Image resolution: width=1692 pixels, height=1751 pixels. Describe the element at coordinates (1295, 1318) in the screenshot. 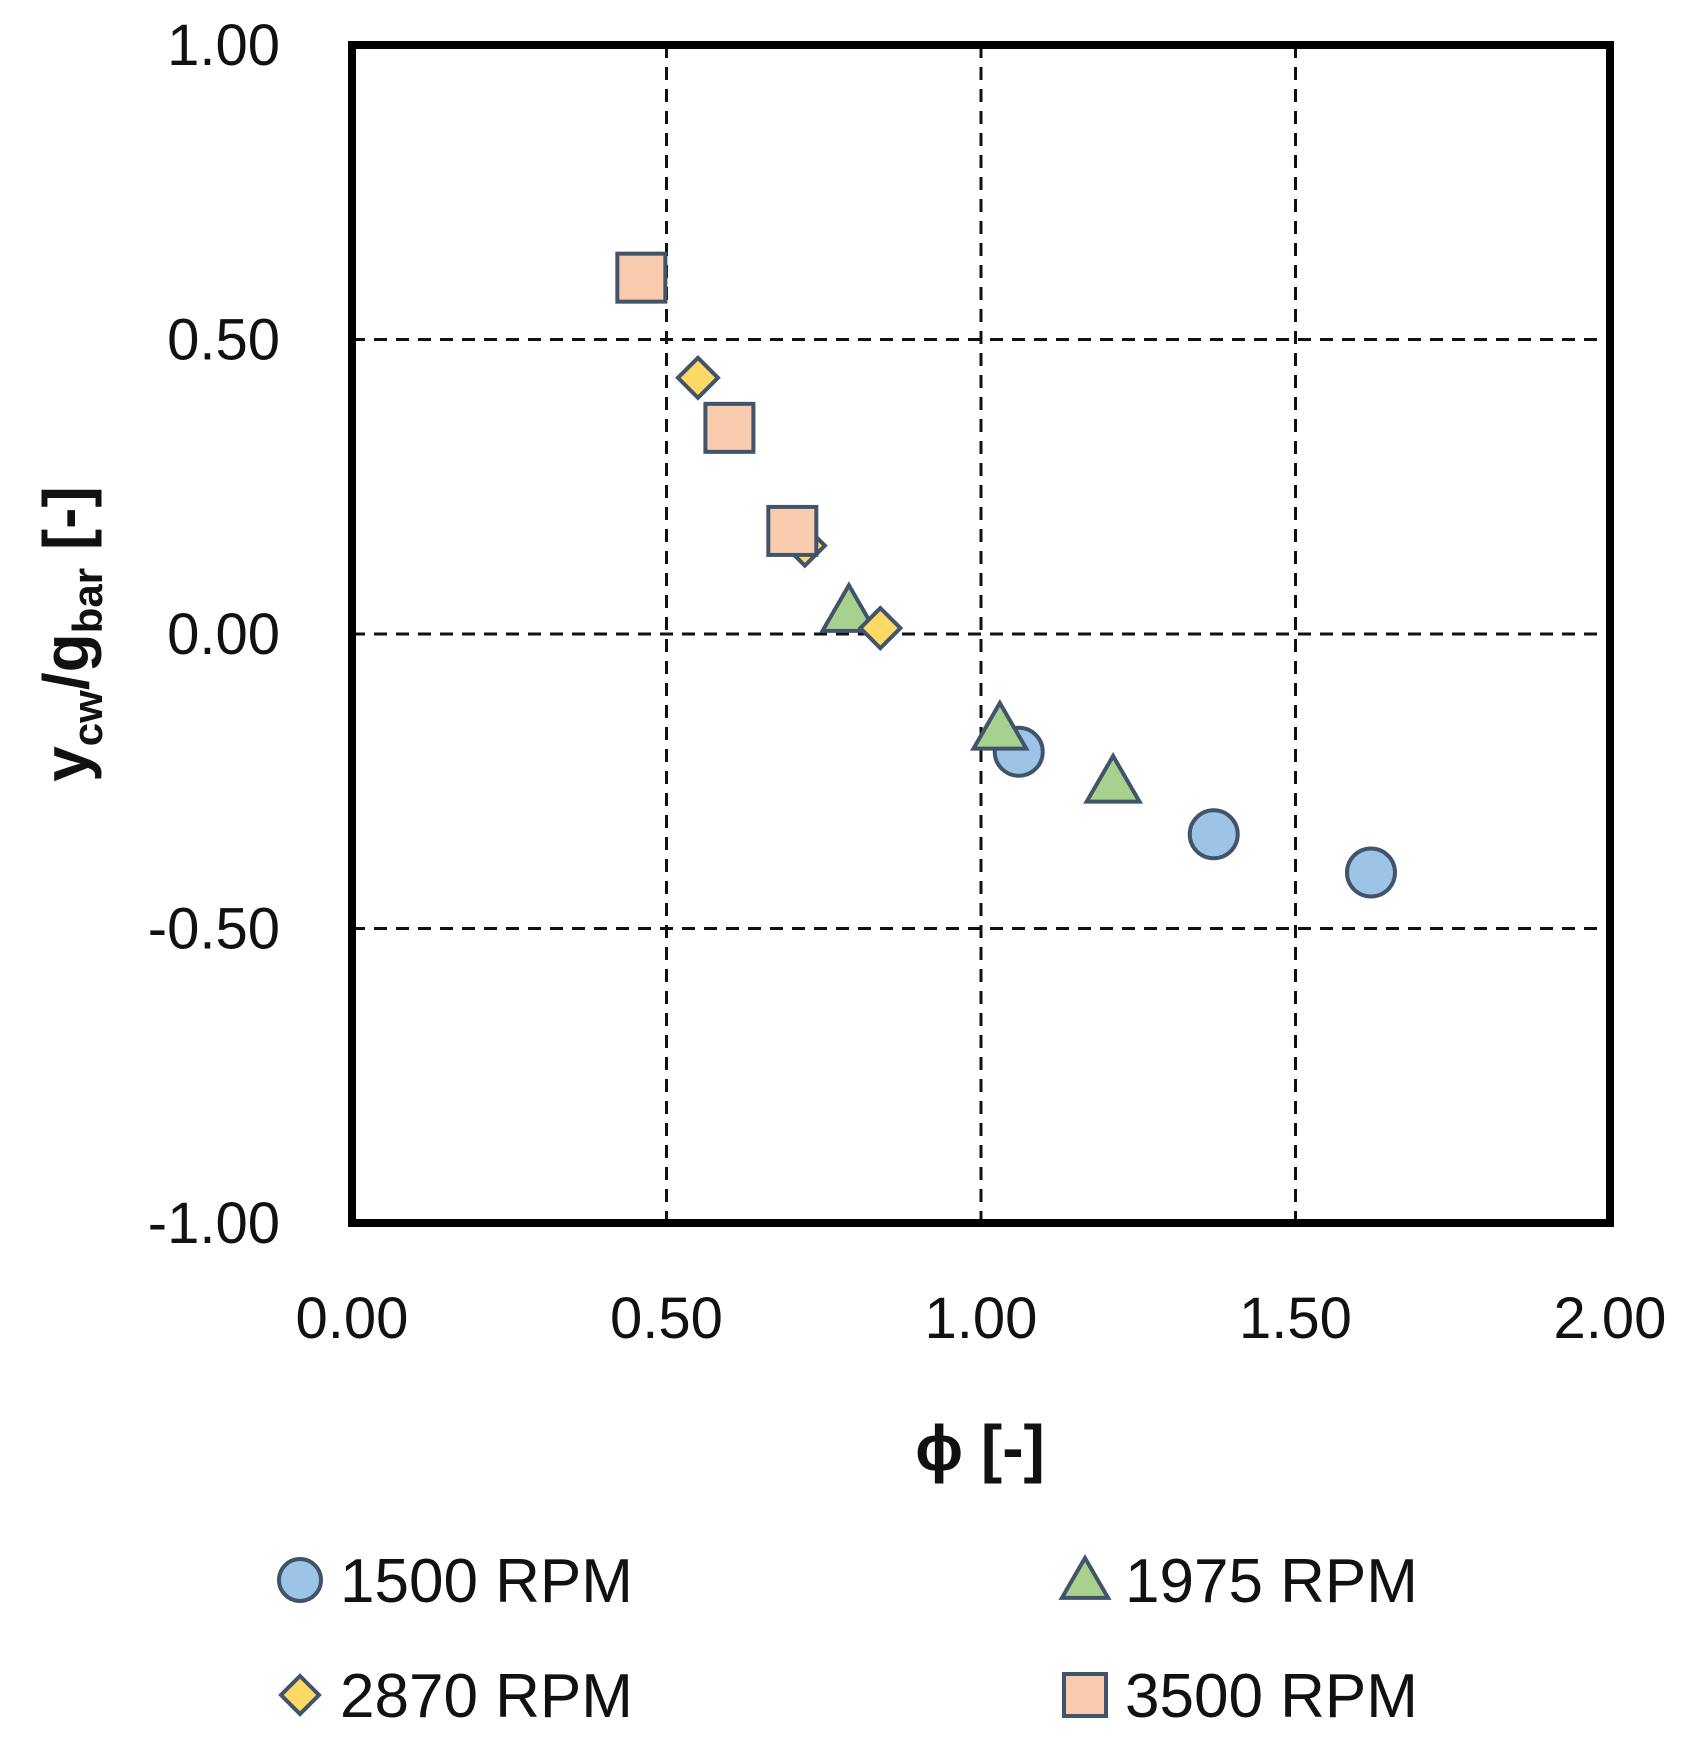

I see `x-tick-label: 1.50` at that location.